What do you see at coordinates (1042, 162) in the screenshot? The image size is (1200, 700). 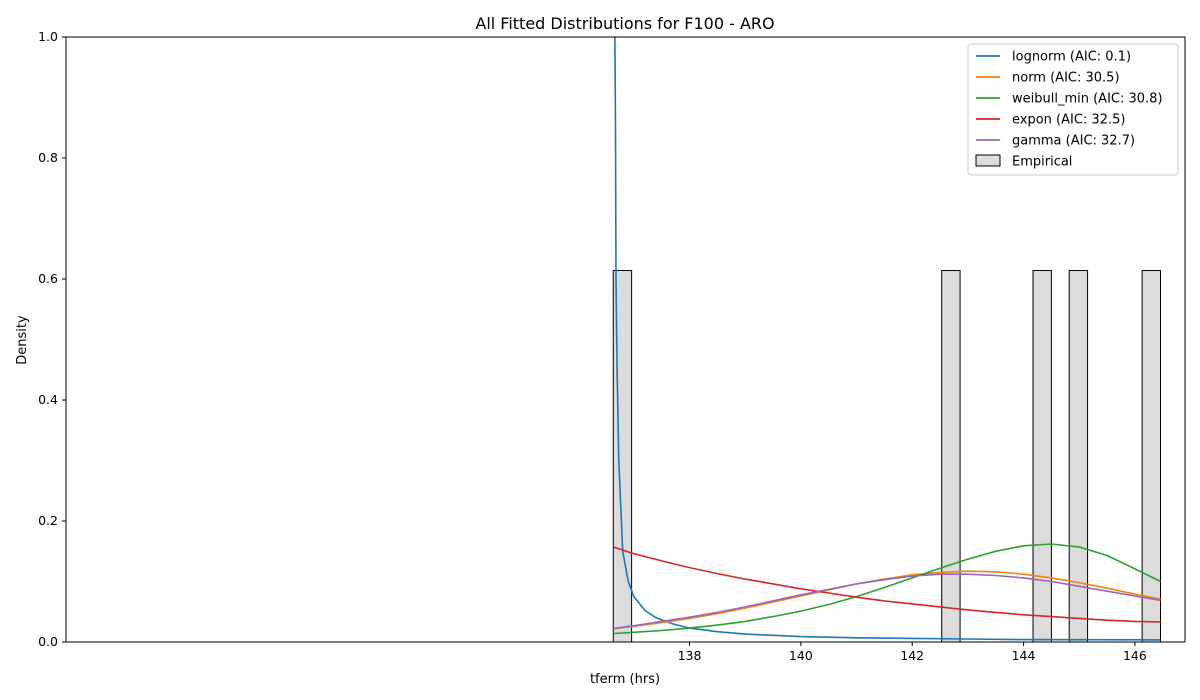 I see `legend-entry-empirical: Empirical` at bounding box center [1042, 162].